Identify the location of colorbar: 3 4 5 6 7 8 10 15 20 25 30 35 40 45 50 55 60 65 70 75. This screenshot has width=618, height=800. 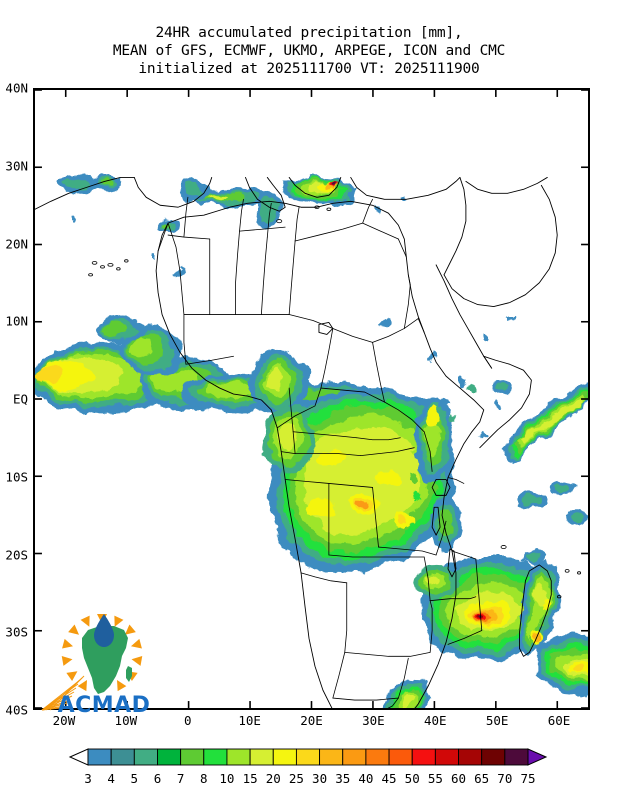
(309, 769).